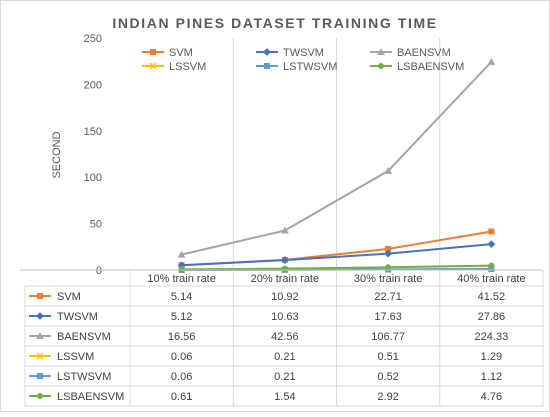 Image resolution: width=550 pixels, height=417 pixels. Describe the element at coordinates (93, 178) in the screenshot. I see `y-tick-label: 100` at that location.